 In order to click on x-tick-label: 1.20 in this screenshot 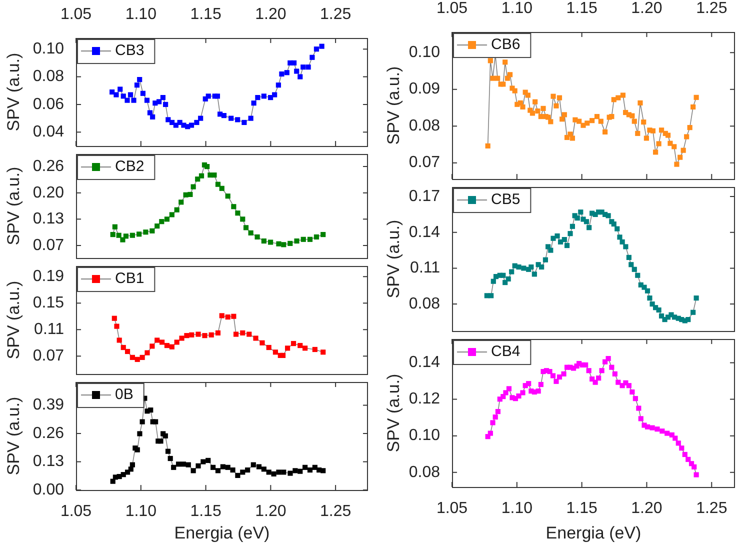, I will do `click(270, 511)`.